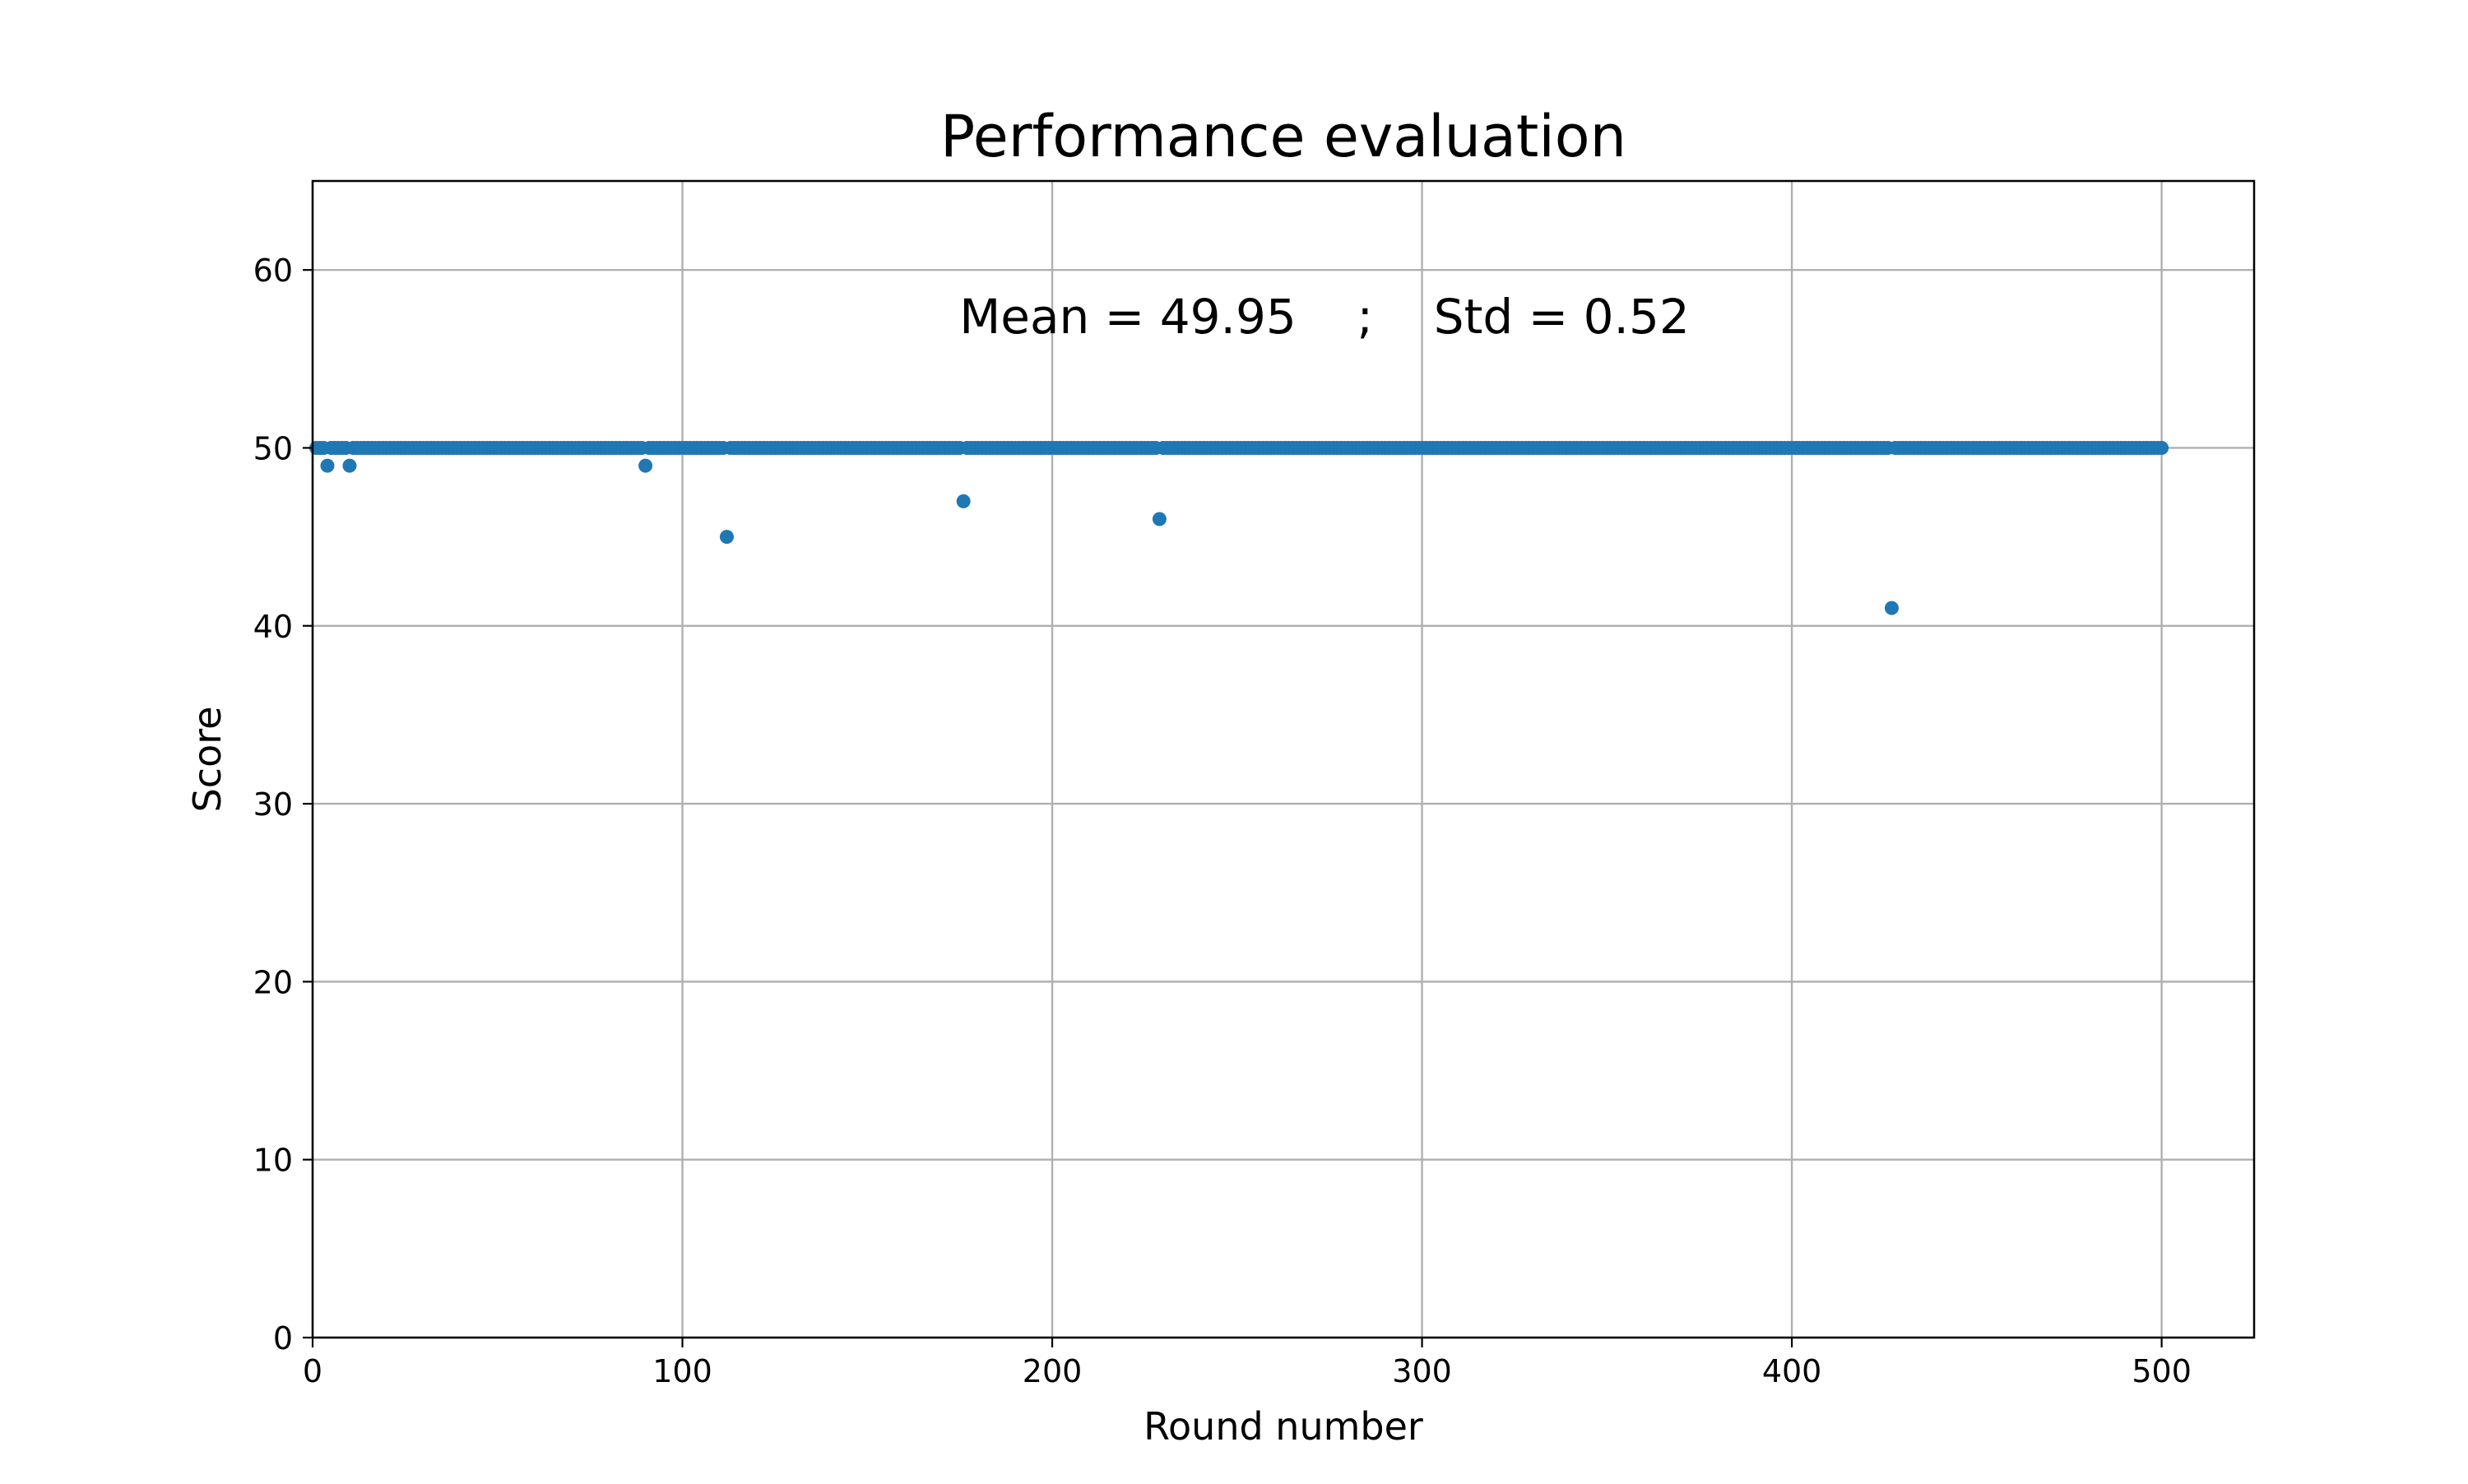 Image resolution: width=2468 pixels, height=1484 pixels. What do you see at coordinates (682, 1371) in the screenshot?
I see `x-tick-label: 100` at bounding box center [682, 1371].